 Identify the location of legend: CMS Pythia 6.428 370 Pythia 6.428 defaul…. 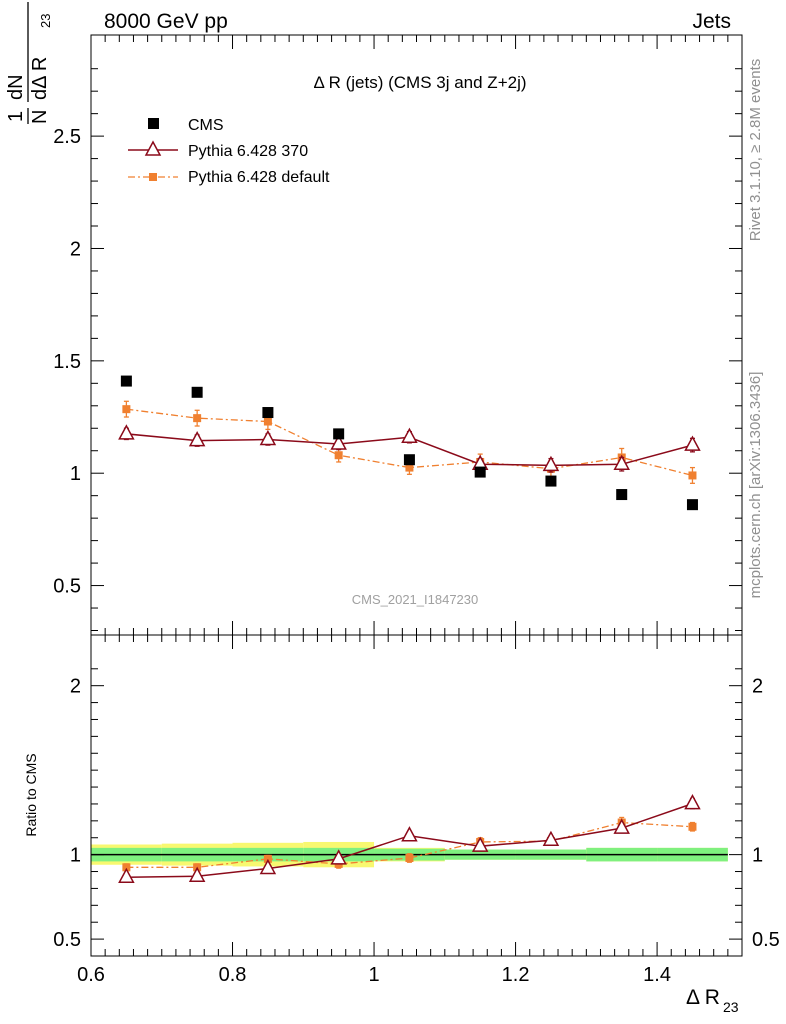
(229, 151).